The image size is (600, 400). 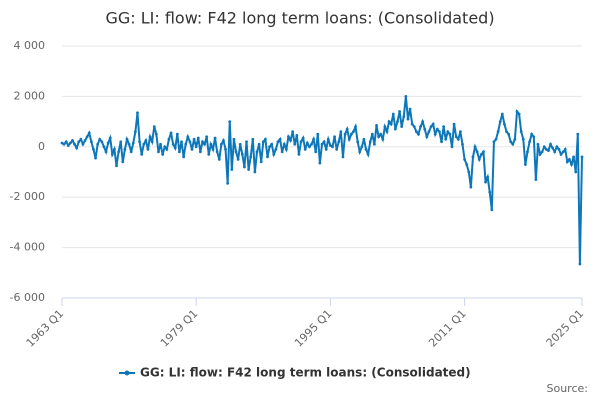 What do you see at coordinates (568, 388) in the screenshot?
I see `source: Source:` at bounding box center [568, 388].